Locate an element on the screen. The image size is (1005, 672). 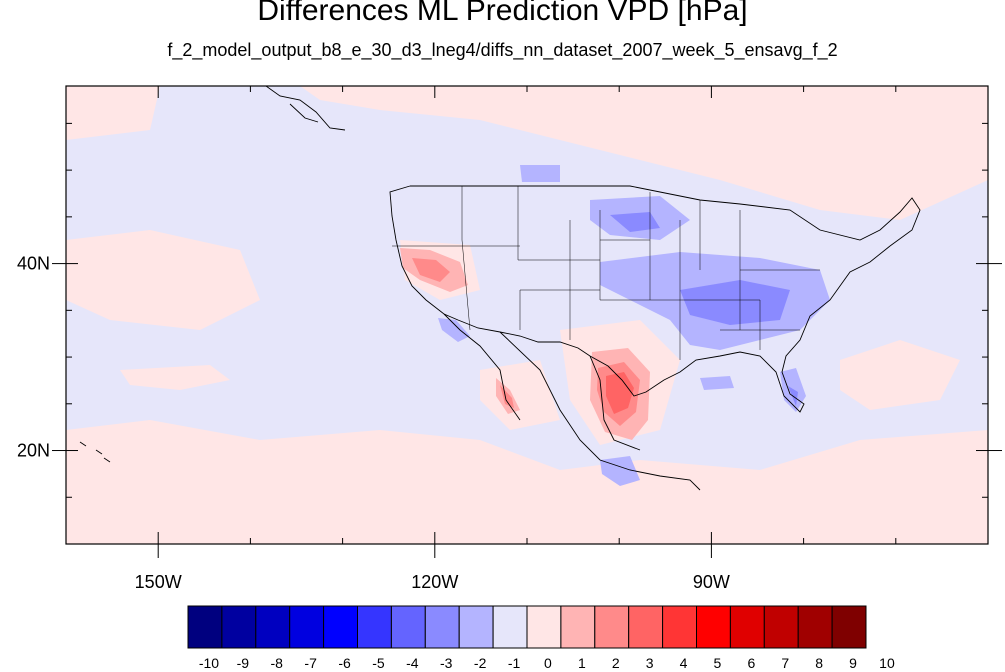
colorbar-label: 0 is located at coordinates (548, 663).